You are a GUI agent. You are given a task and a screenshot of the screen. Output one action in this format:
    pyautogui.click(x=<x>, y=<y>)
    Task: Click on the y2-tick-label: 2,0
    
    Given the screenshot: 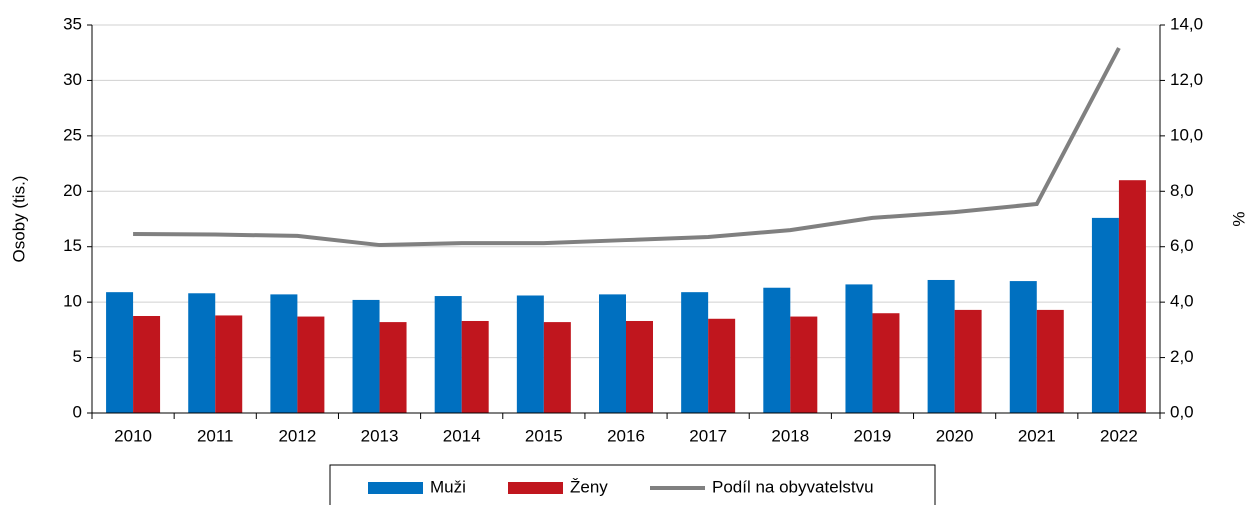 What is the action you would take?
    pyautogui.click(x=1182, y=356)
    